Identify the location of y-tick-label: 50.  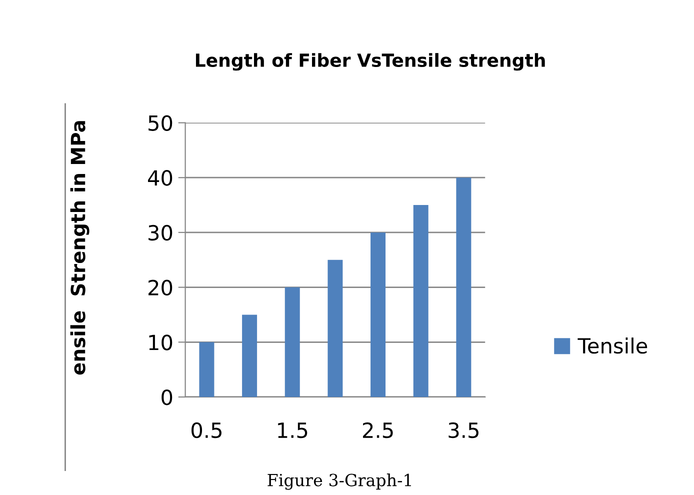
(160, 123).